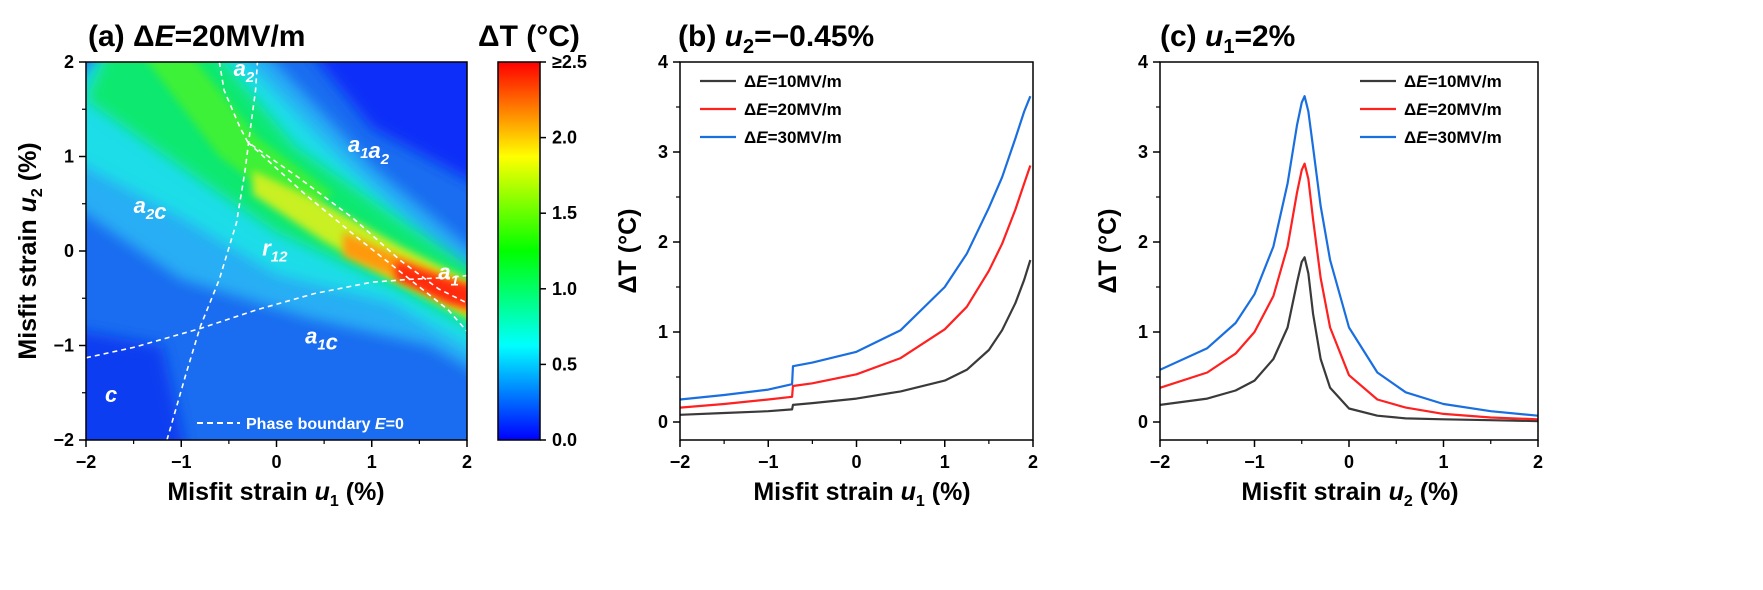 The image size is (1763, 590). I want to click on panel-b-title: (b) u2=−0.45%, so click(776, 39).